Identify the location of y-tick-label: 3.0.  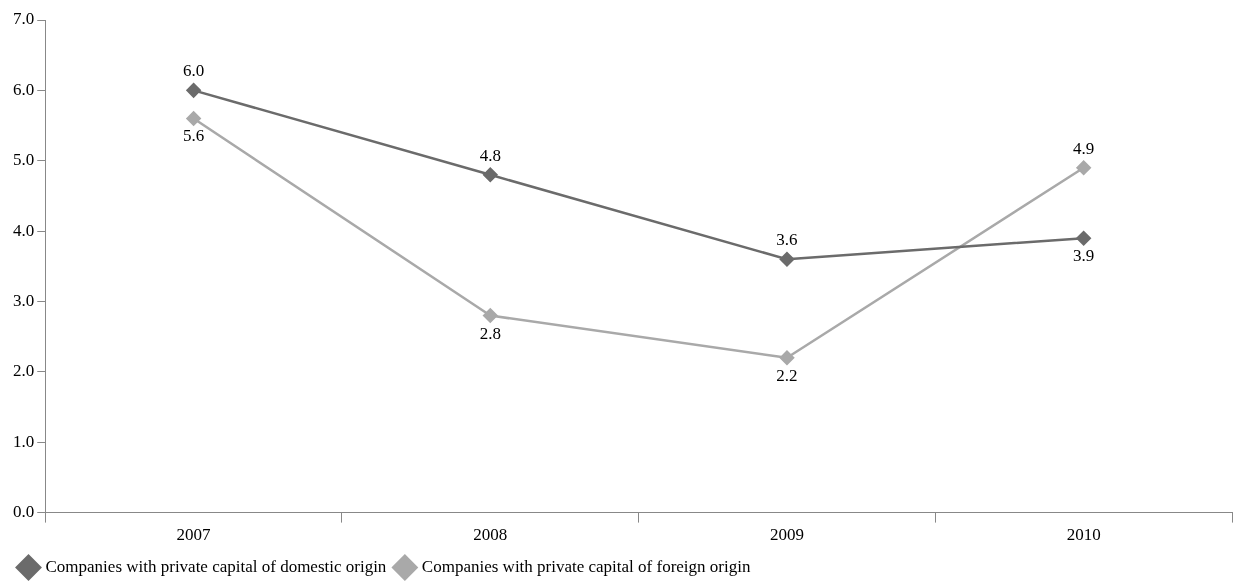
(24, 300).